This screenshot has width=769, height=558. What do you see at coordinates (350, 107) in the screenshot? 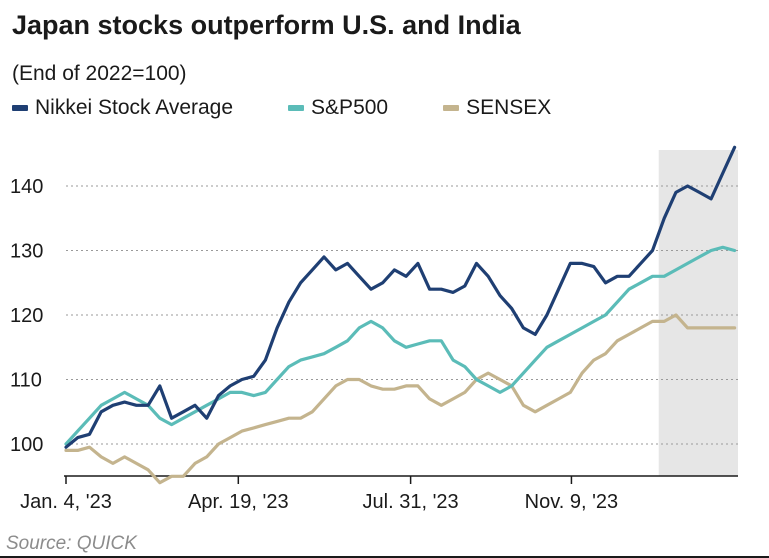
I see `legend-label-sp500: S&P500` at bounding box center [350, 107].